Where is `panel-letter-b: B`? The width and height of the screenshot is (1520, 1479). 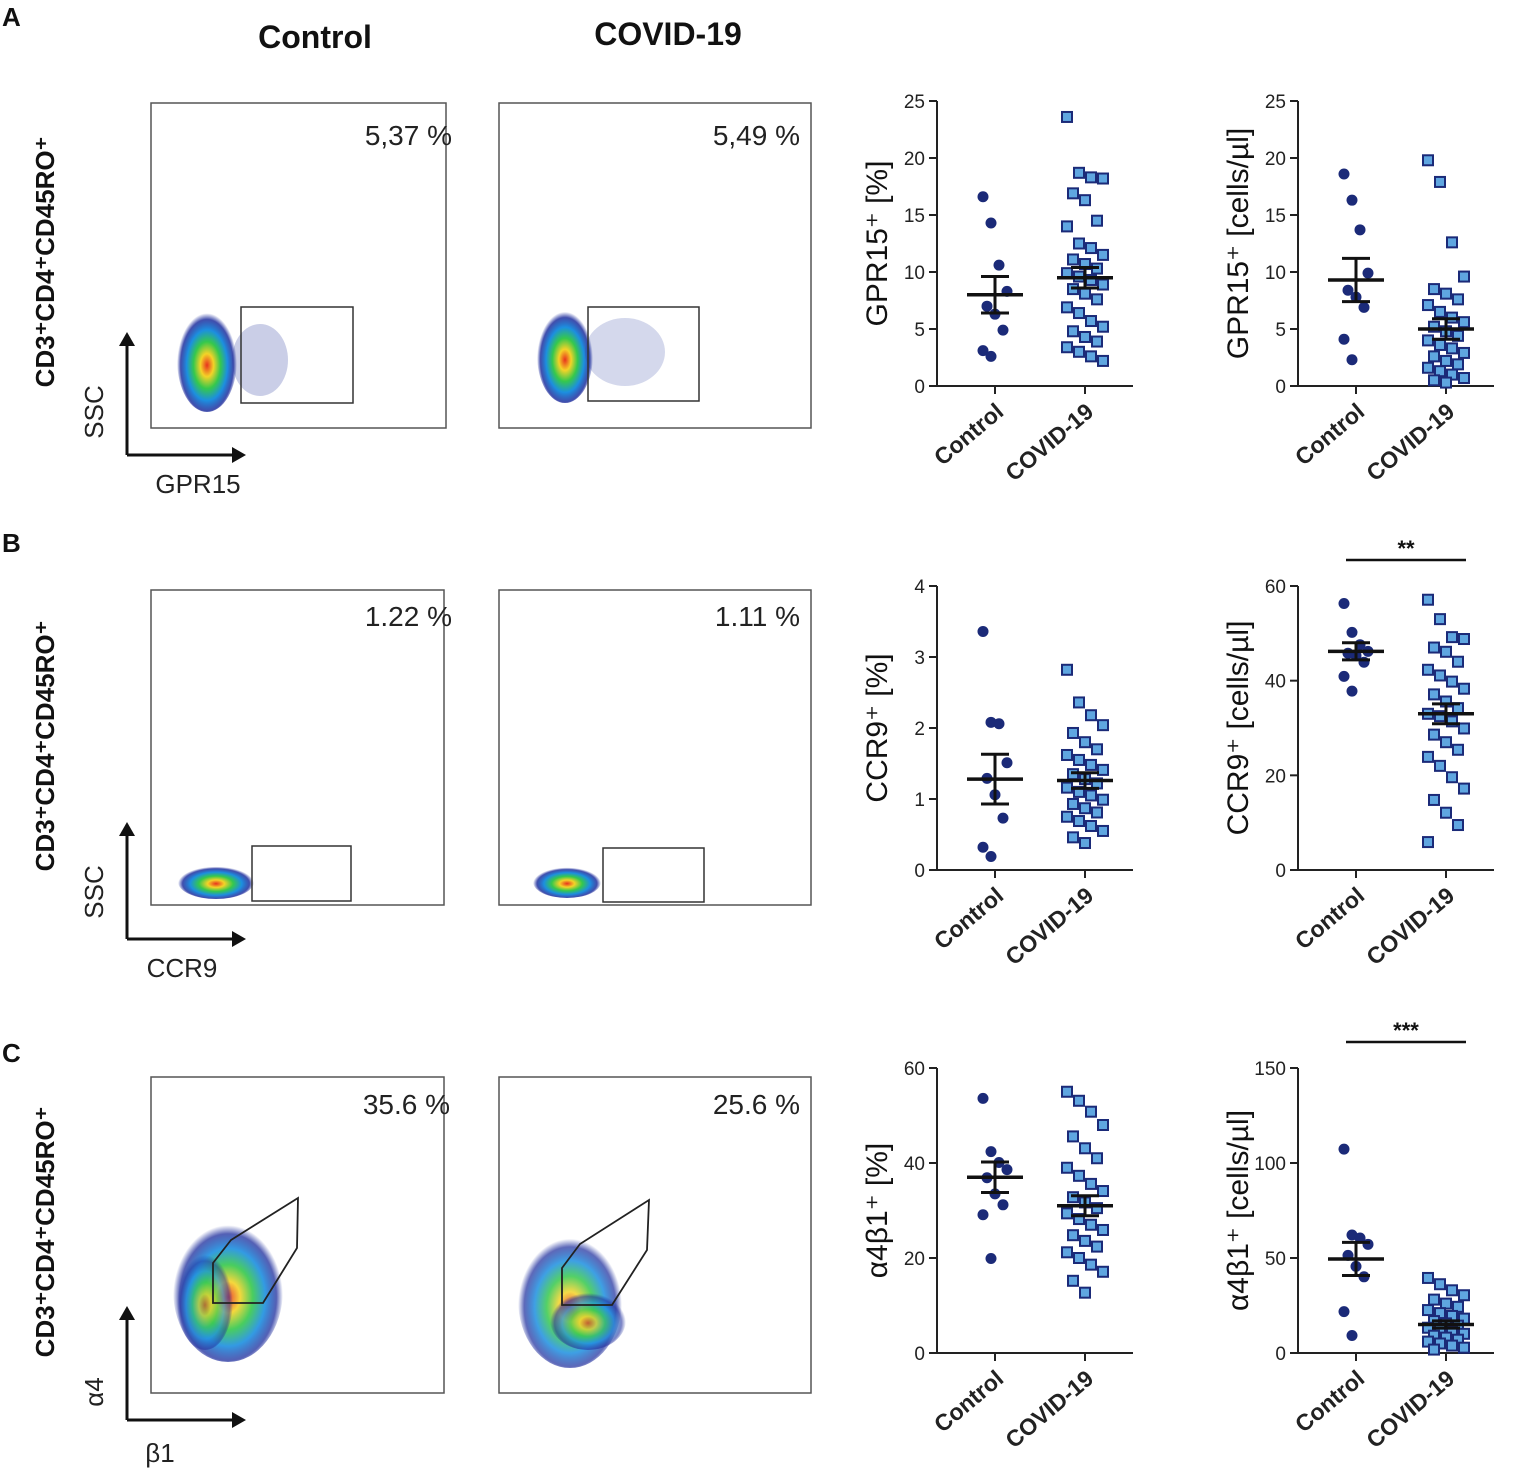 panel-letter-b: B is located at coordinates (11, 543).